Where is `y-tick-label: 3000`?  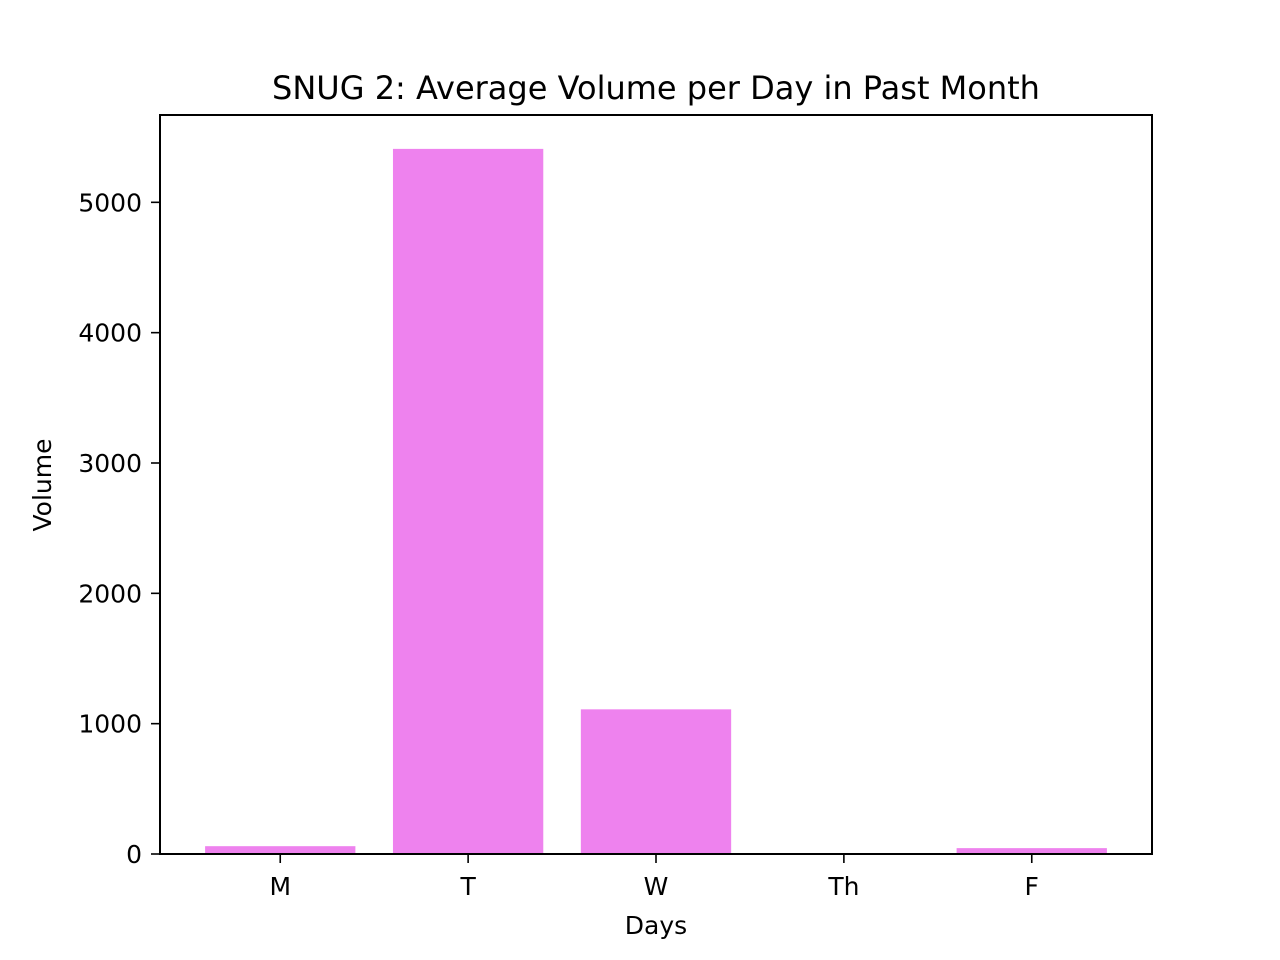 y-tick-label: 3000 is located at coordinates (110, 463).